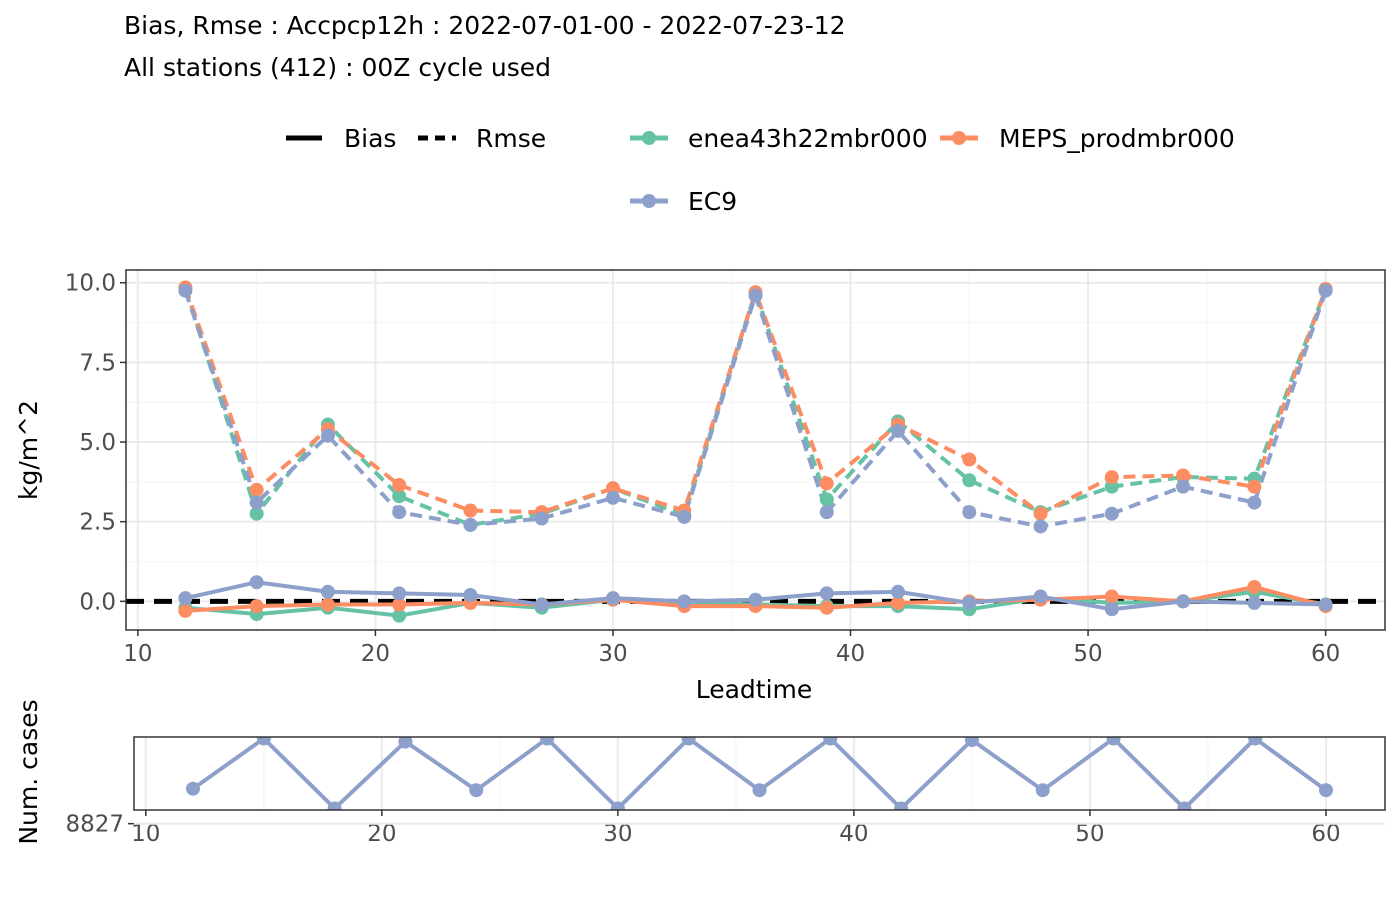  Describe the element at coordinates (145, 834) in the screenshot. I see `x-tick-label: 10` at that location.